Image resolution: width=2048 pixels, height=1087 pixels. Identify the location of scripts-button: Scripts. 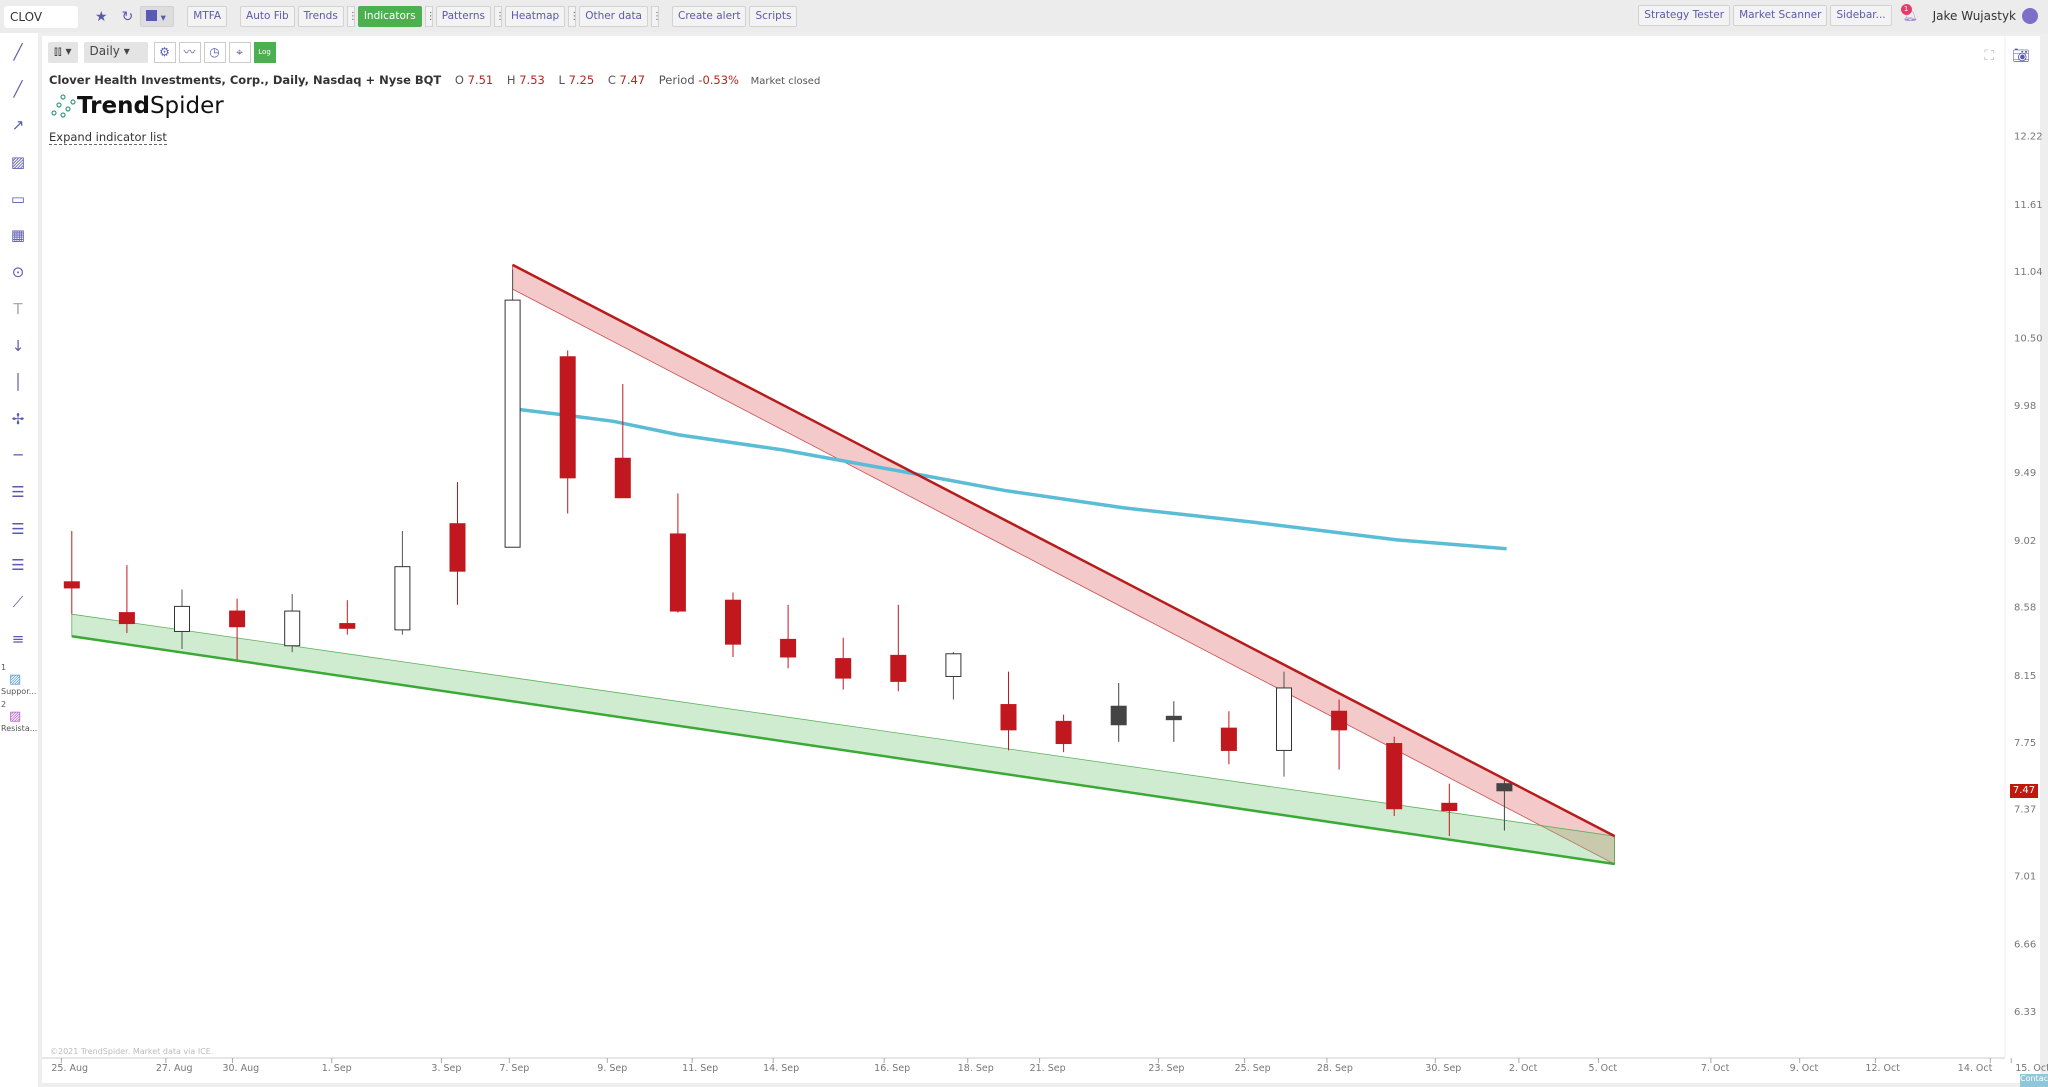
(773, 16).